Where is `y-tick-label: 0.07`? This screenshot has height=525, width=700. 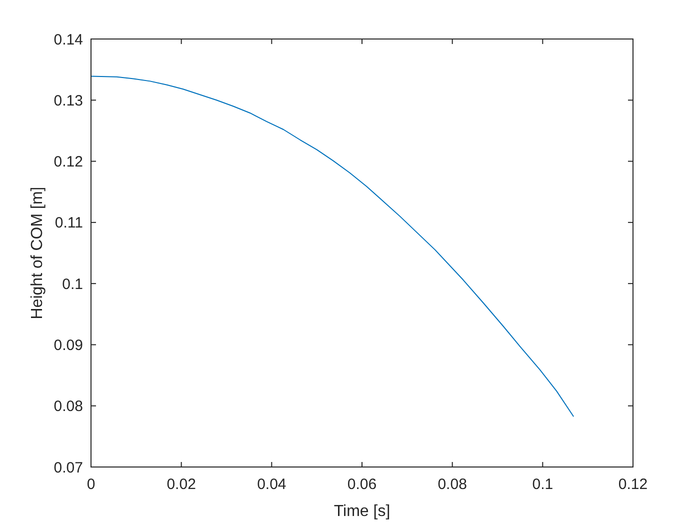 y-tick-label: 0.07 is located at coordinates (68, 467).